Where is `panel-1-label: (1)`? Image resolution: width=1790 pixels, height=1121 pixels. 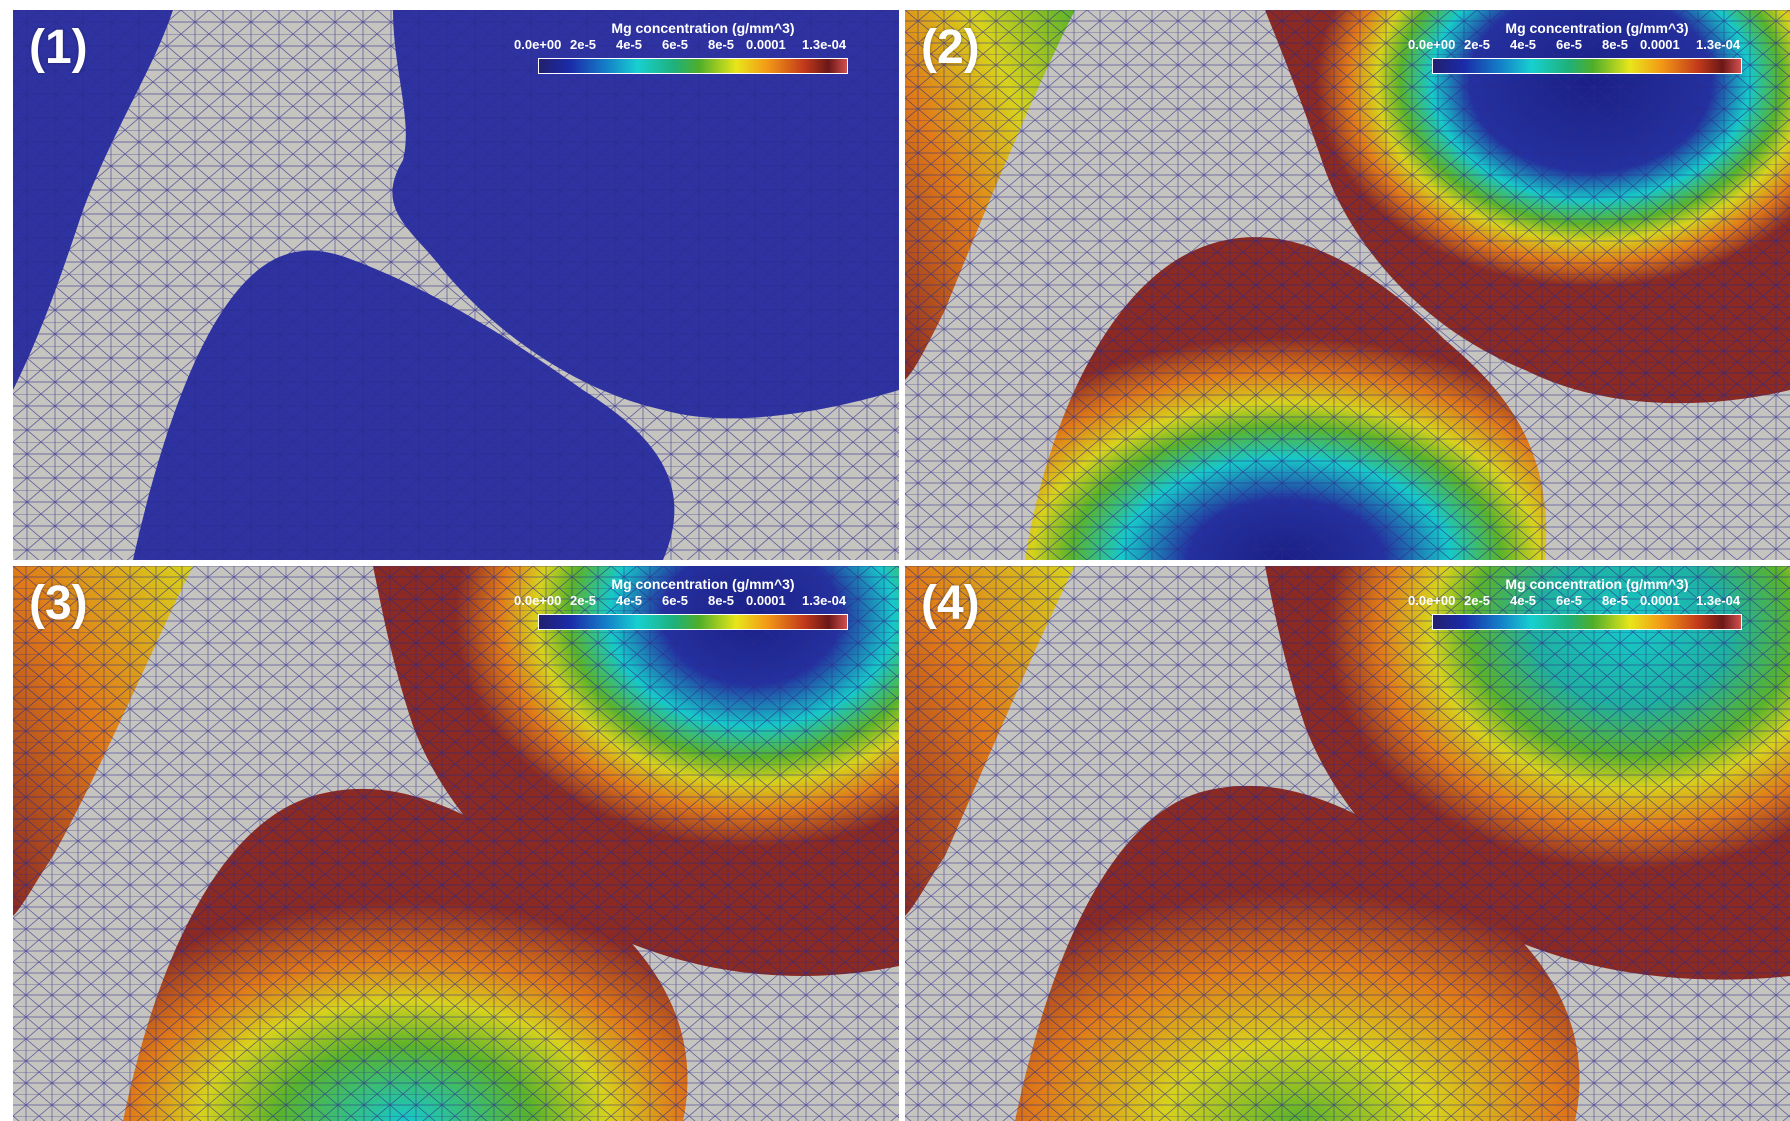 panel-1-label: (1) is located at coordinates (58, 47).